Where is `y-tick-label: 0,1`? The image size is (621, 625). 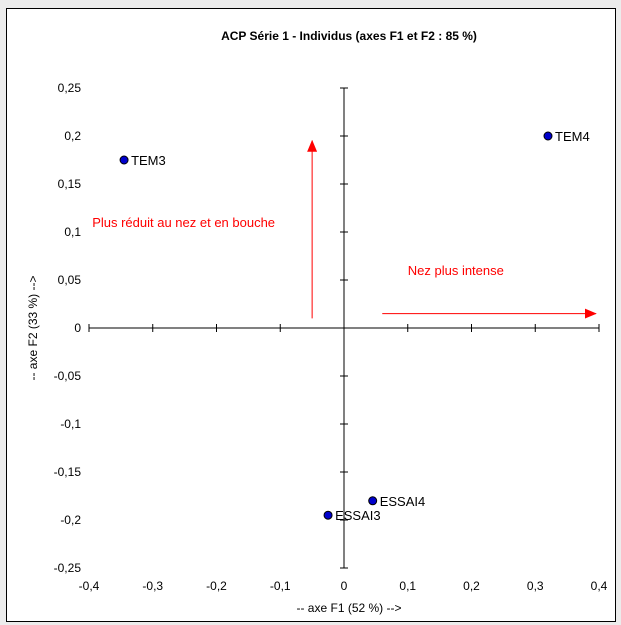 y-tick-label: 0,1 is located at coordinates (72, 232).